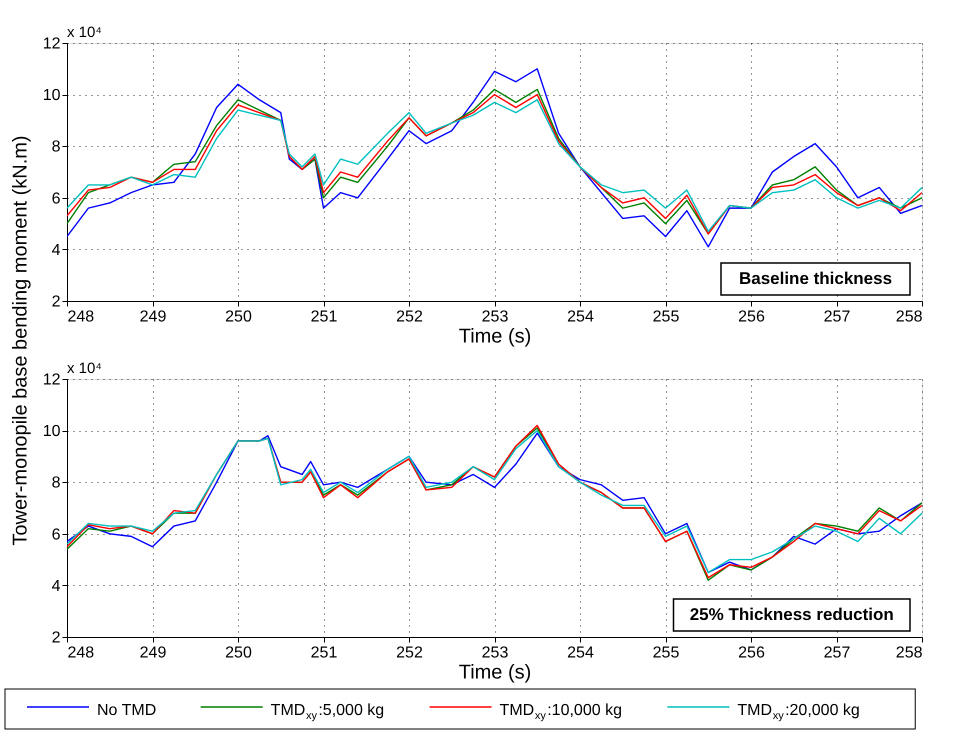 The width and height of the screenshot is (971, 756). Describe the element at coordinates (126, 710) in the screenshot. I see `legend-label: No TMD` at that location.